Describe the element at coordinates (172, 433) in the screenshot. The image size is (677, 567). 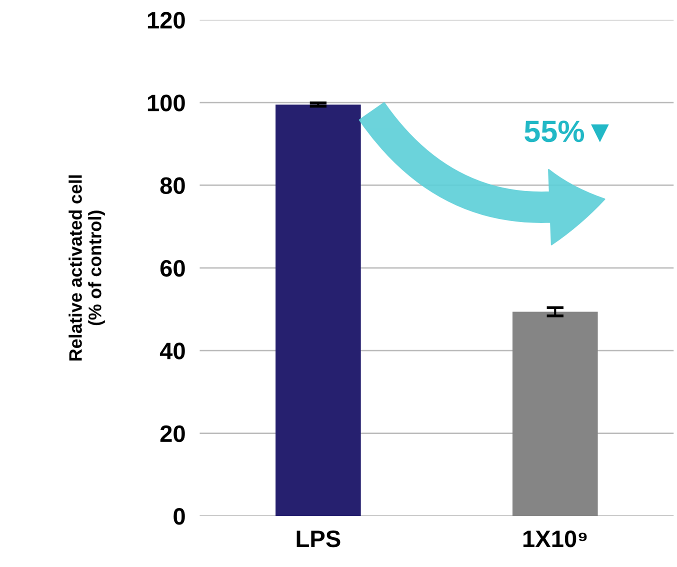
I see `y-tick-label: 20` at that location.